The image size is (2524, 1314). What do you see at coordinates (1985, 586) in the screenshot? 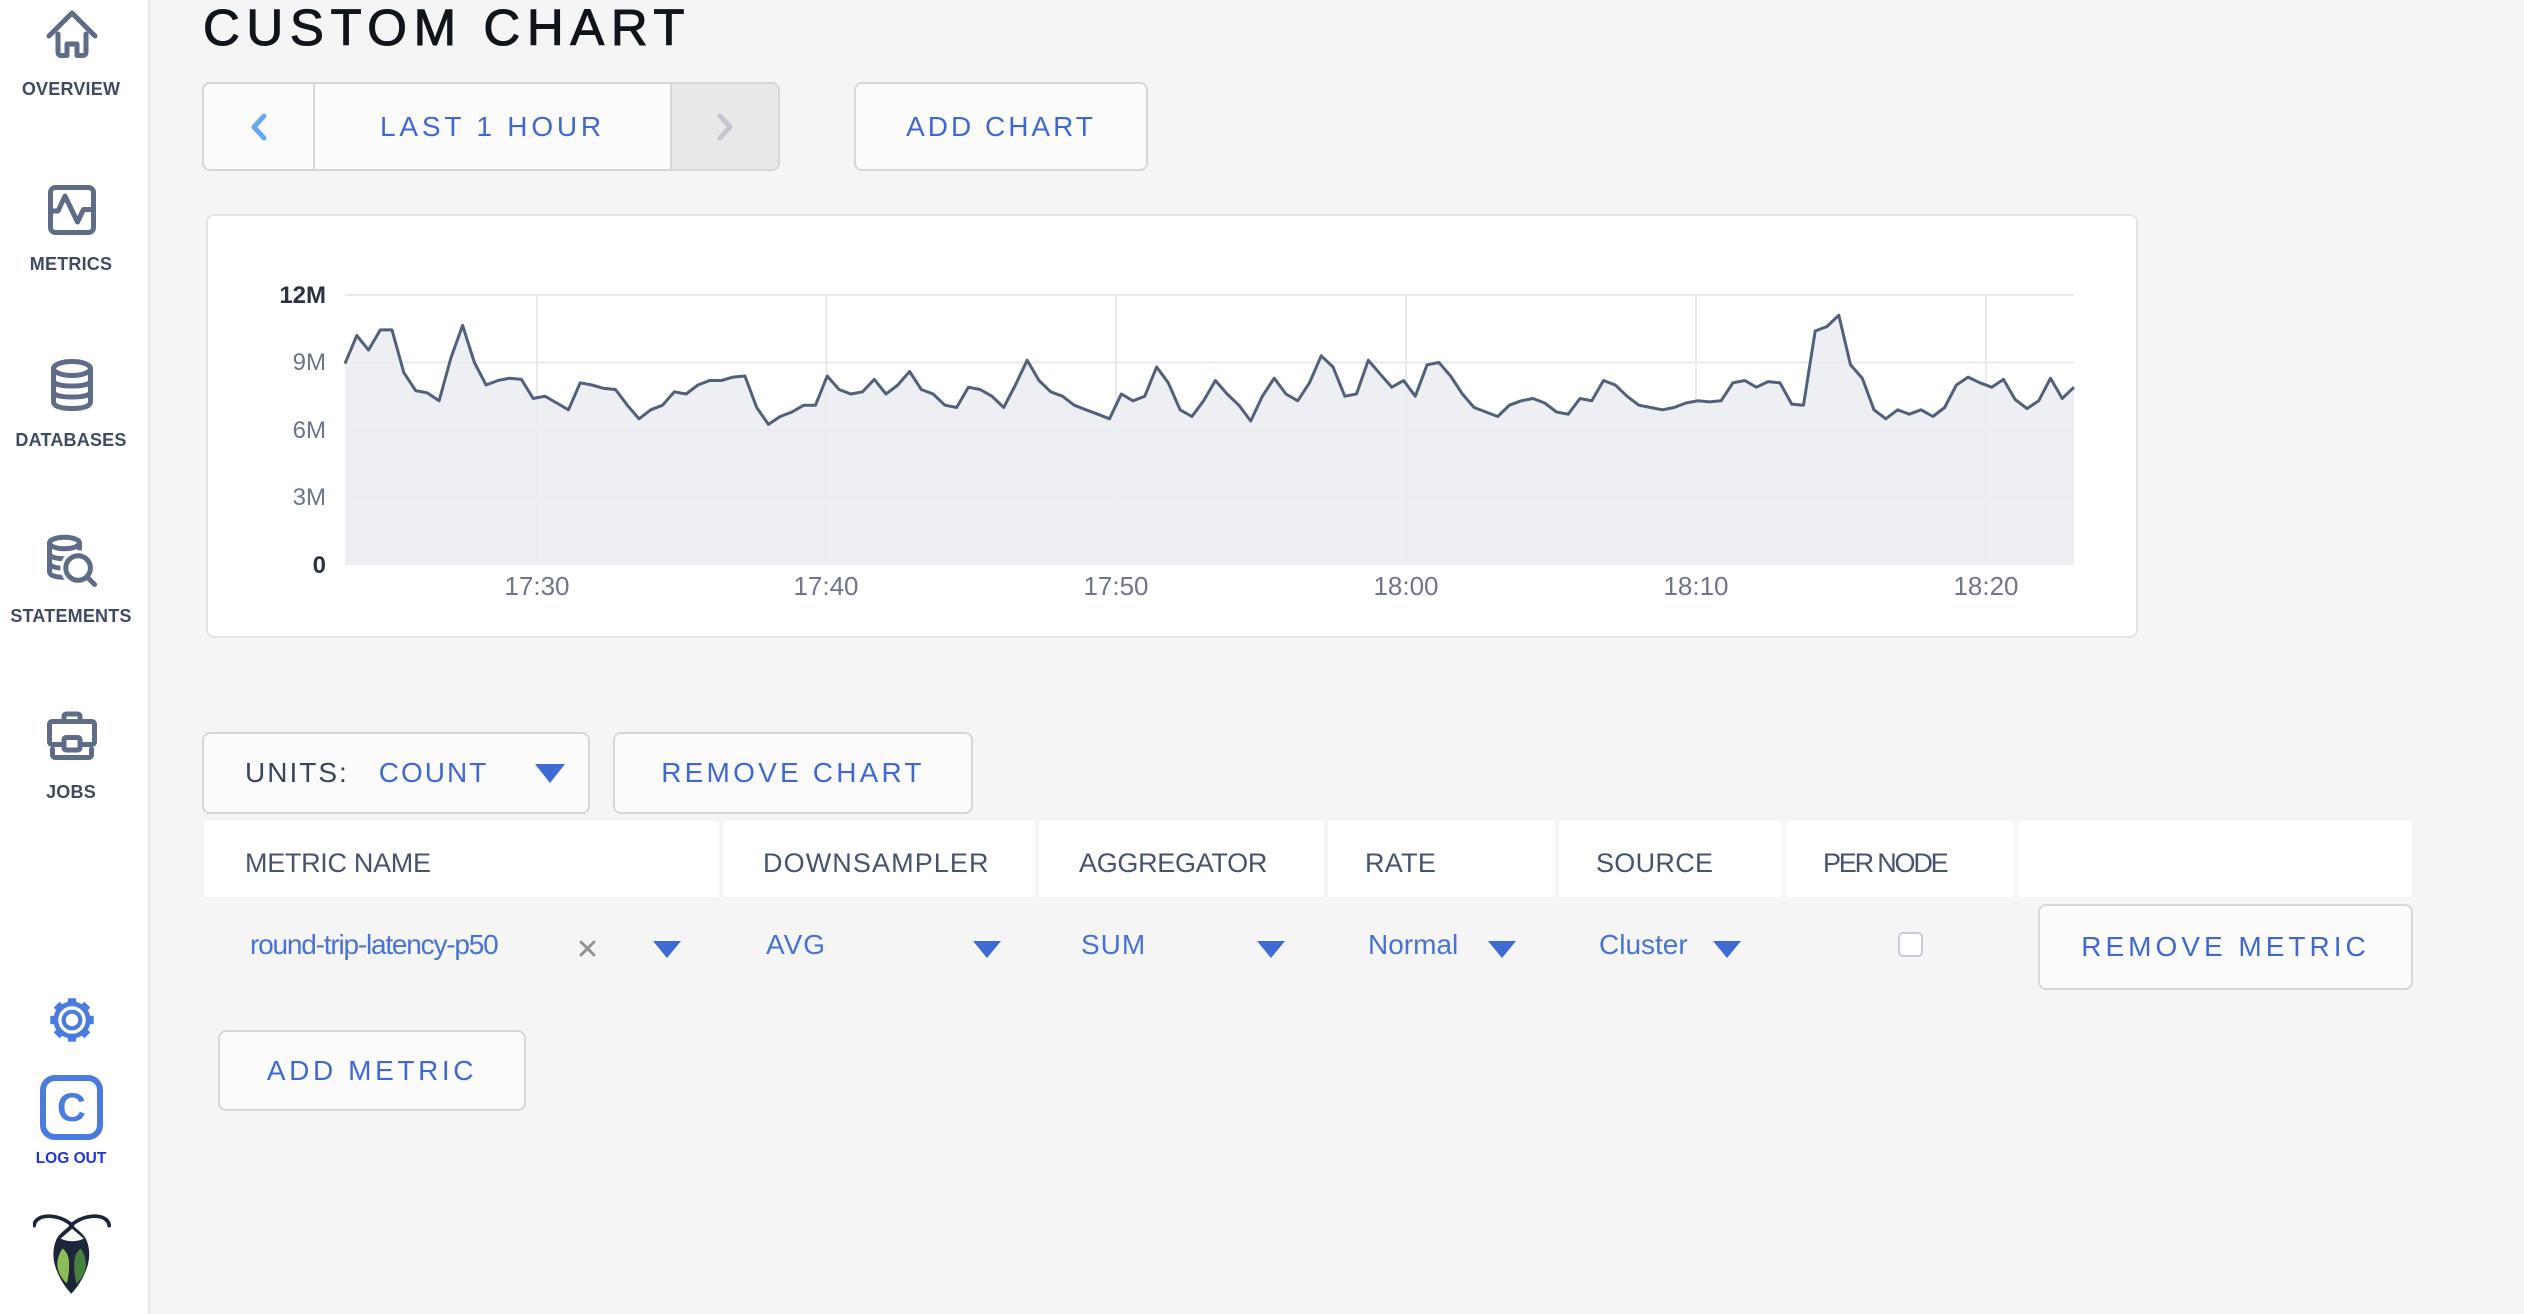
I see `svg-text: 18:20` at bounding box center [1985, 586].